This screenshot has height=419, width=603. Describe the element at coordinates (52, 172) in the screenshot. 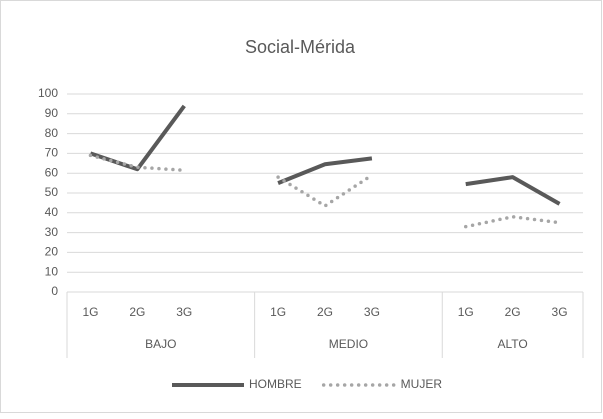

I see `y-tick-label: 60` at that location.